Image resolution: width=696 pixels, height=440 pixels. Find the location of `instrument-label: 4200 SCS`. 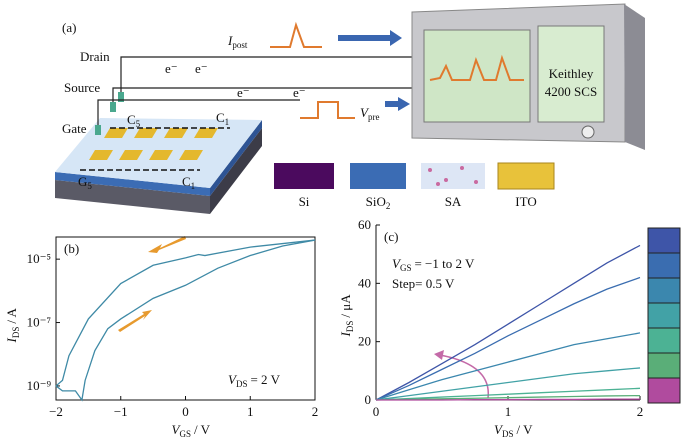

instrument-label: 4200 SCS is located at coordinates (571, 91).